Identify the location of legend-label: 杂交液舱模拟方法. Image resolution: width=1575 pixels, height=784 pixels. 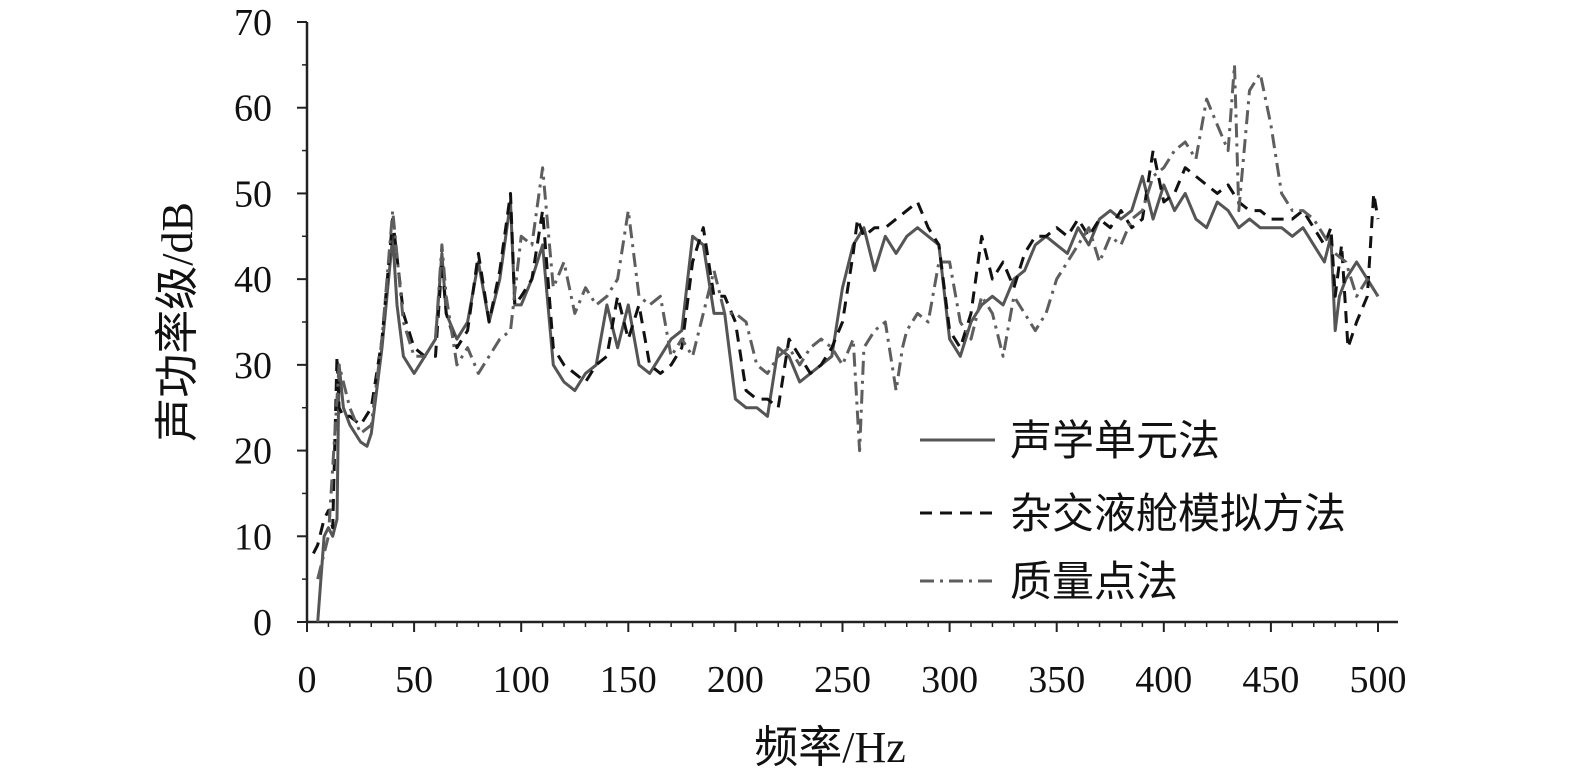
(1178, 514).